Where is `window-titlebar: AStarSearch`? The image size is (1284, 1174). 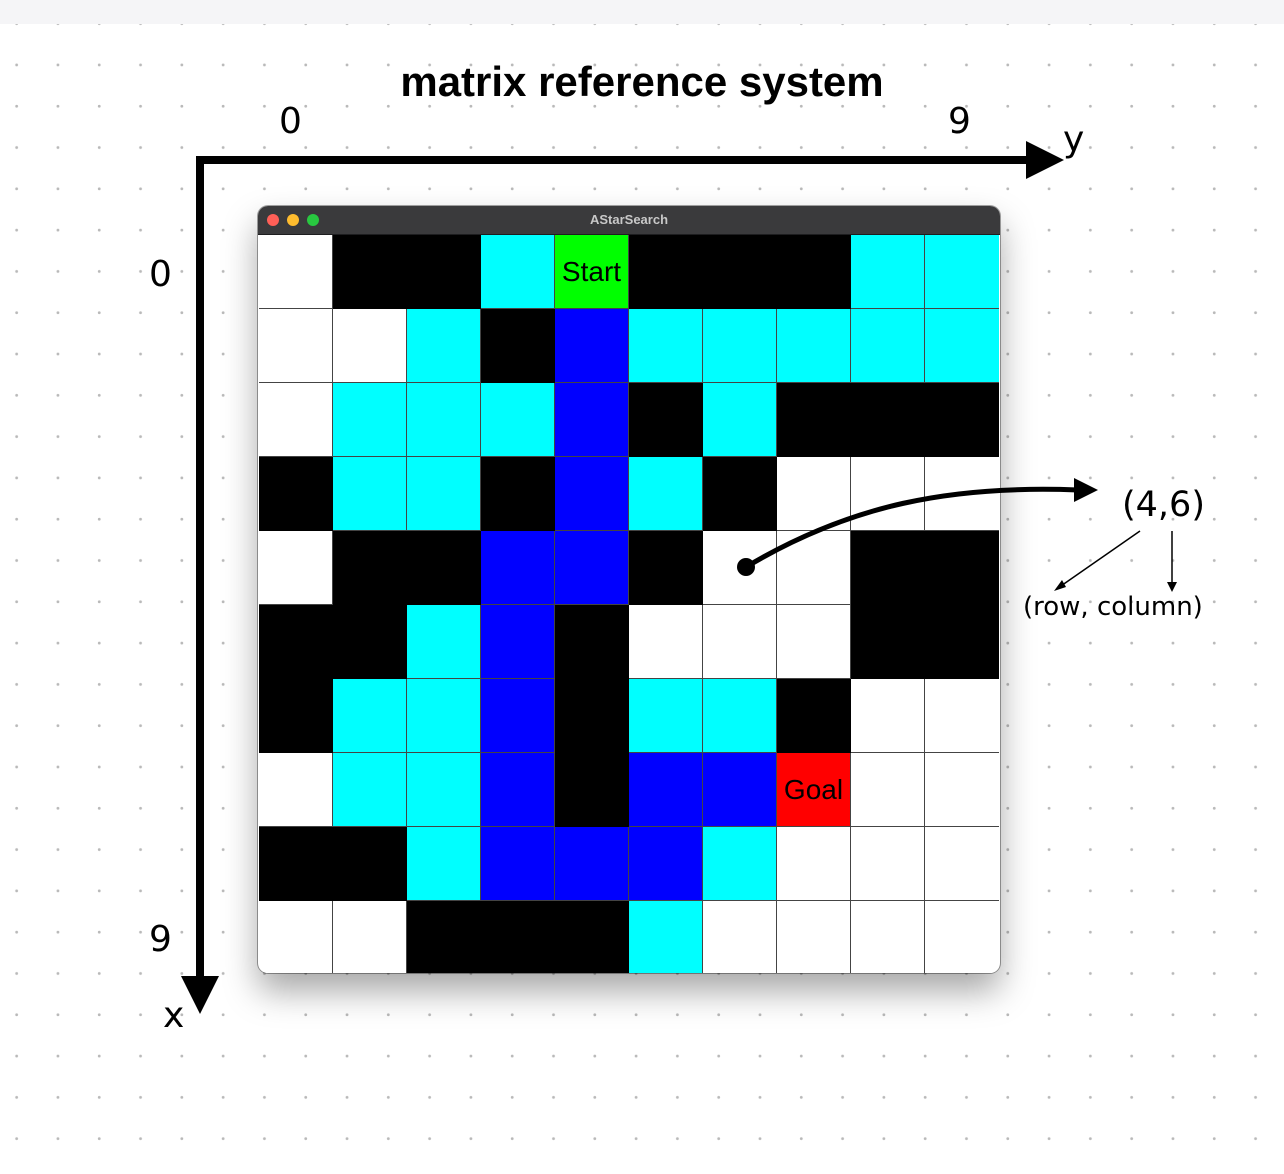 window-titlebar: AStarSearch is located at coordinates (629, 220).